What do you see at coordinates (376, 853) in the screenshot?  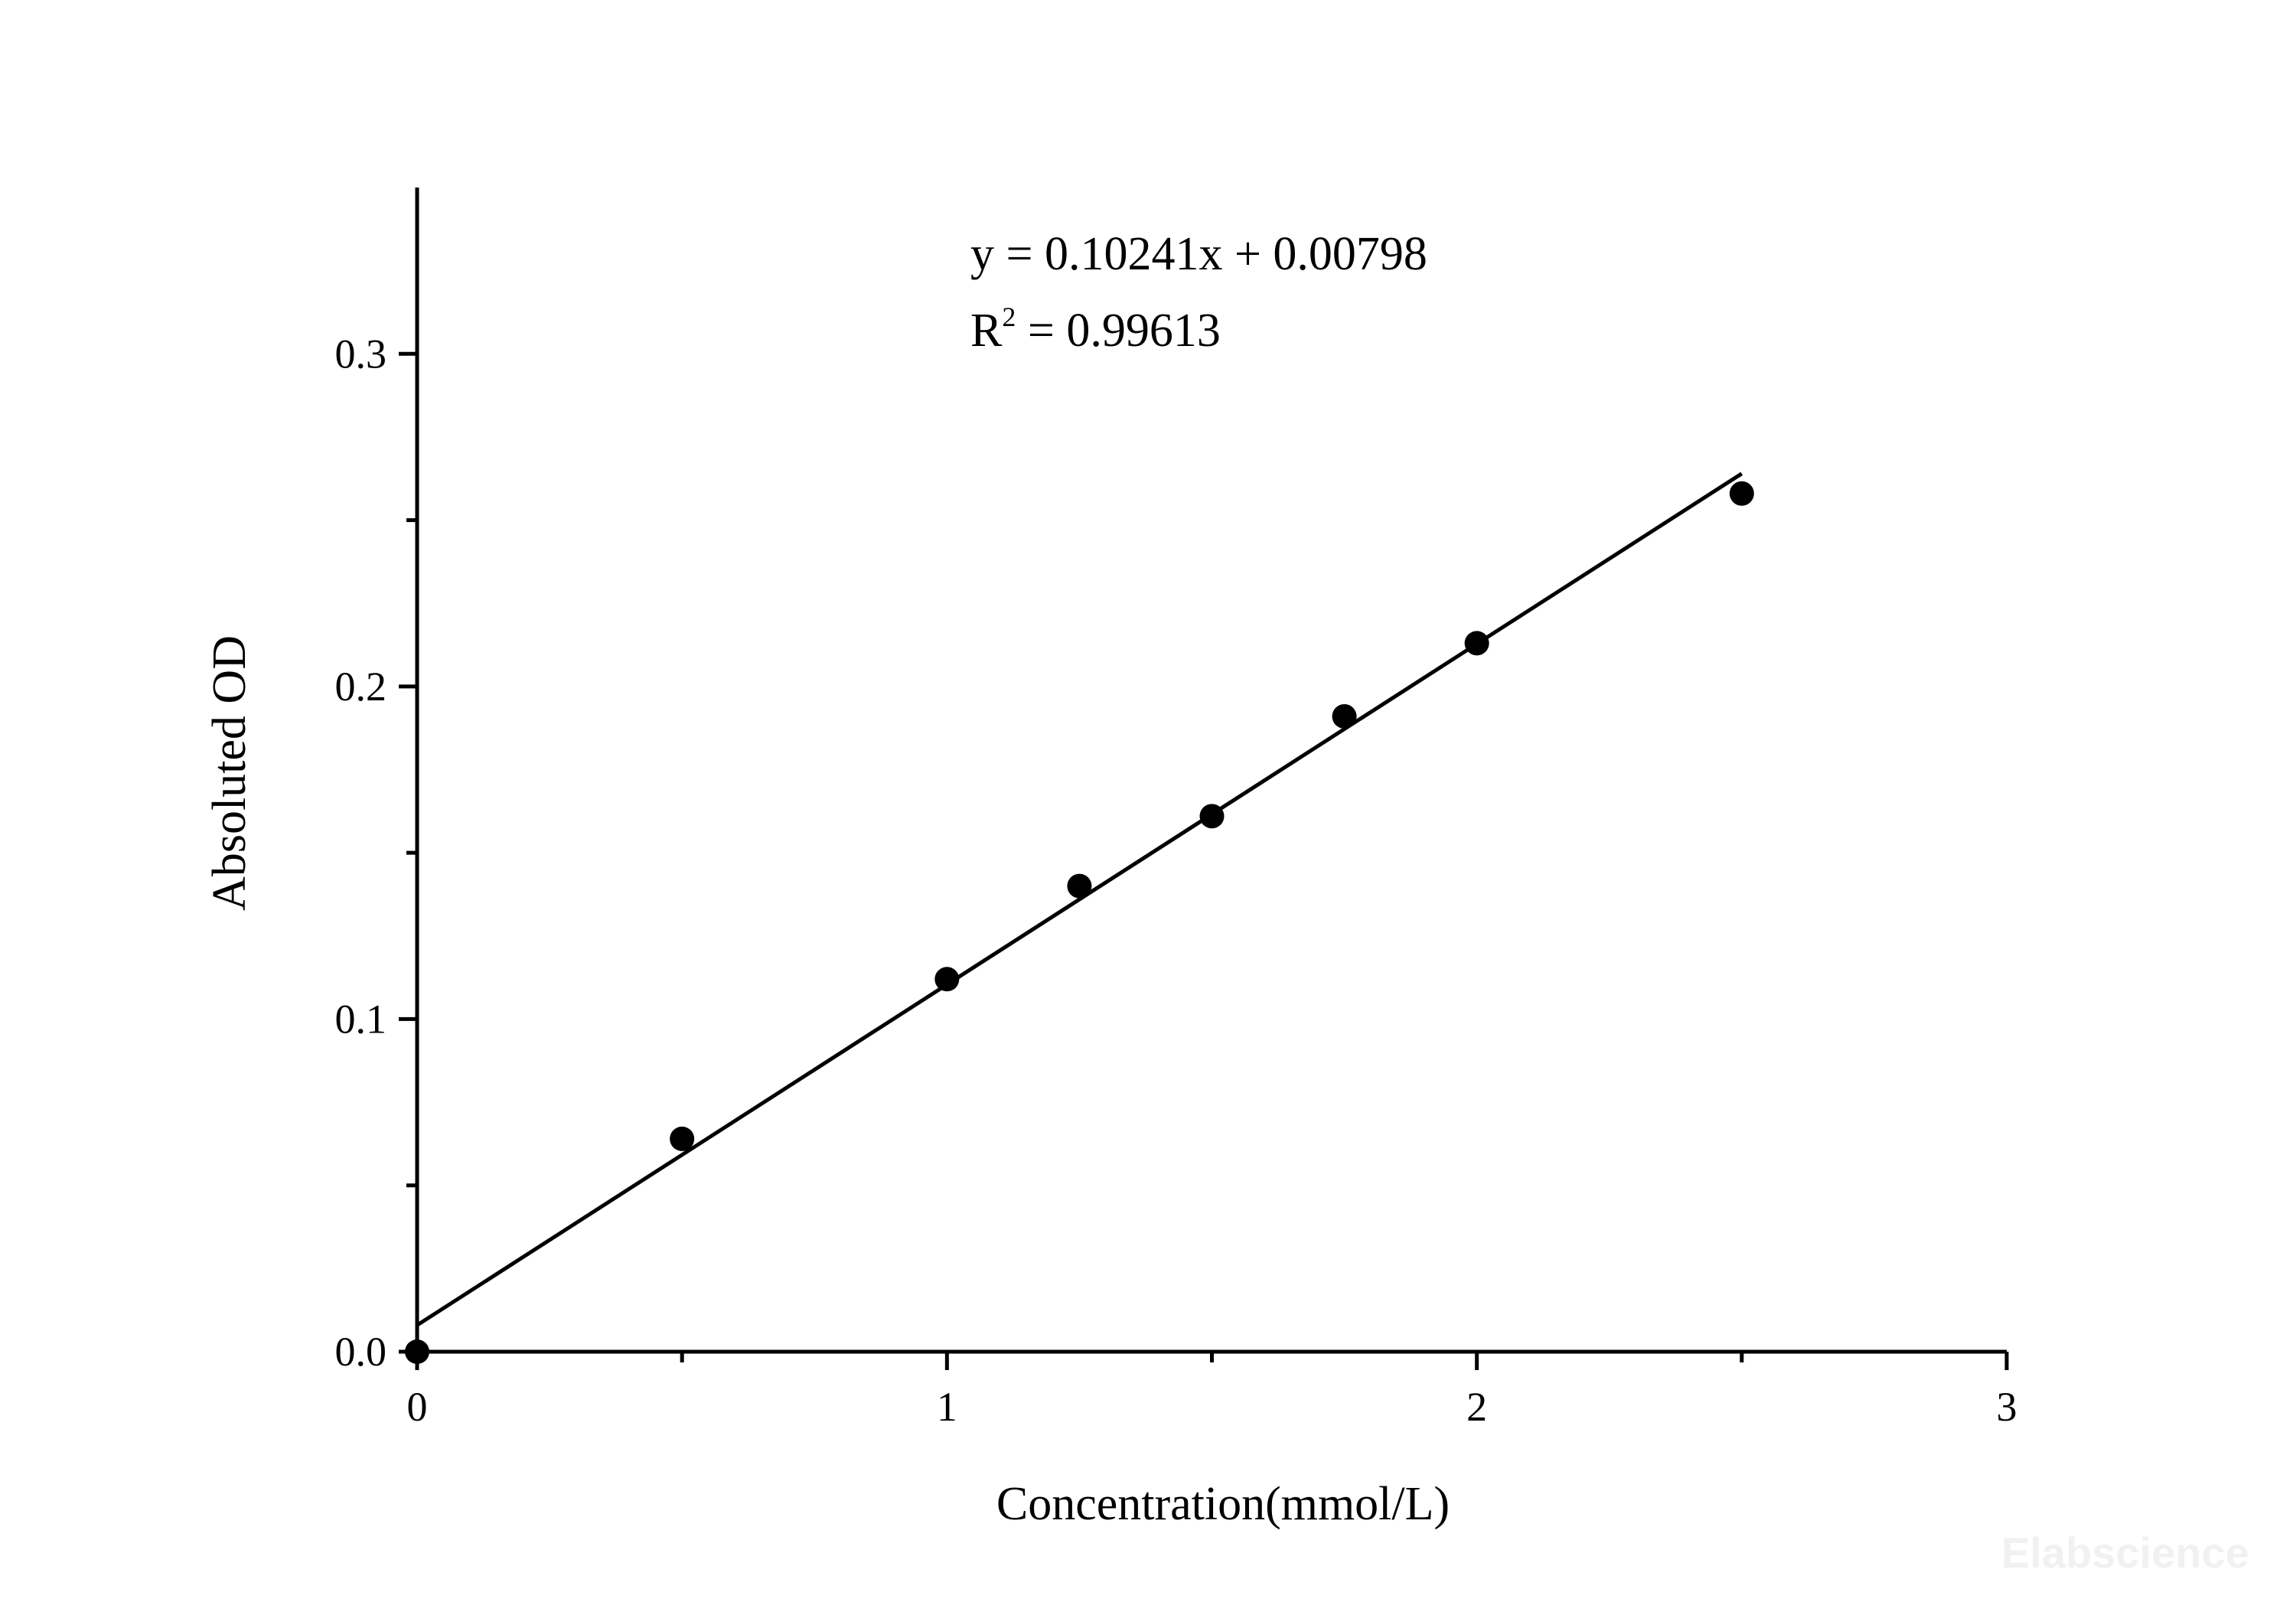 I see `y-ticks: 0.0 0.1 0.2 0.3` at bounding box center [376, 853].